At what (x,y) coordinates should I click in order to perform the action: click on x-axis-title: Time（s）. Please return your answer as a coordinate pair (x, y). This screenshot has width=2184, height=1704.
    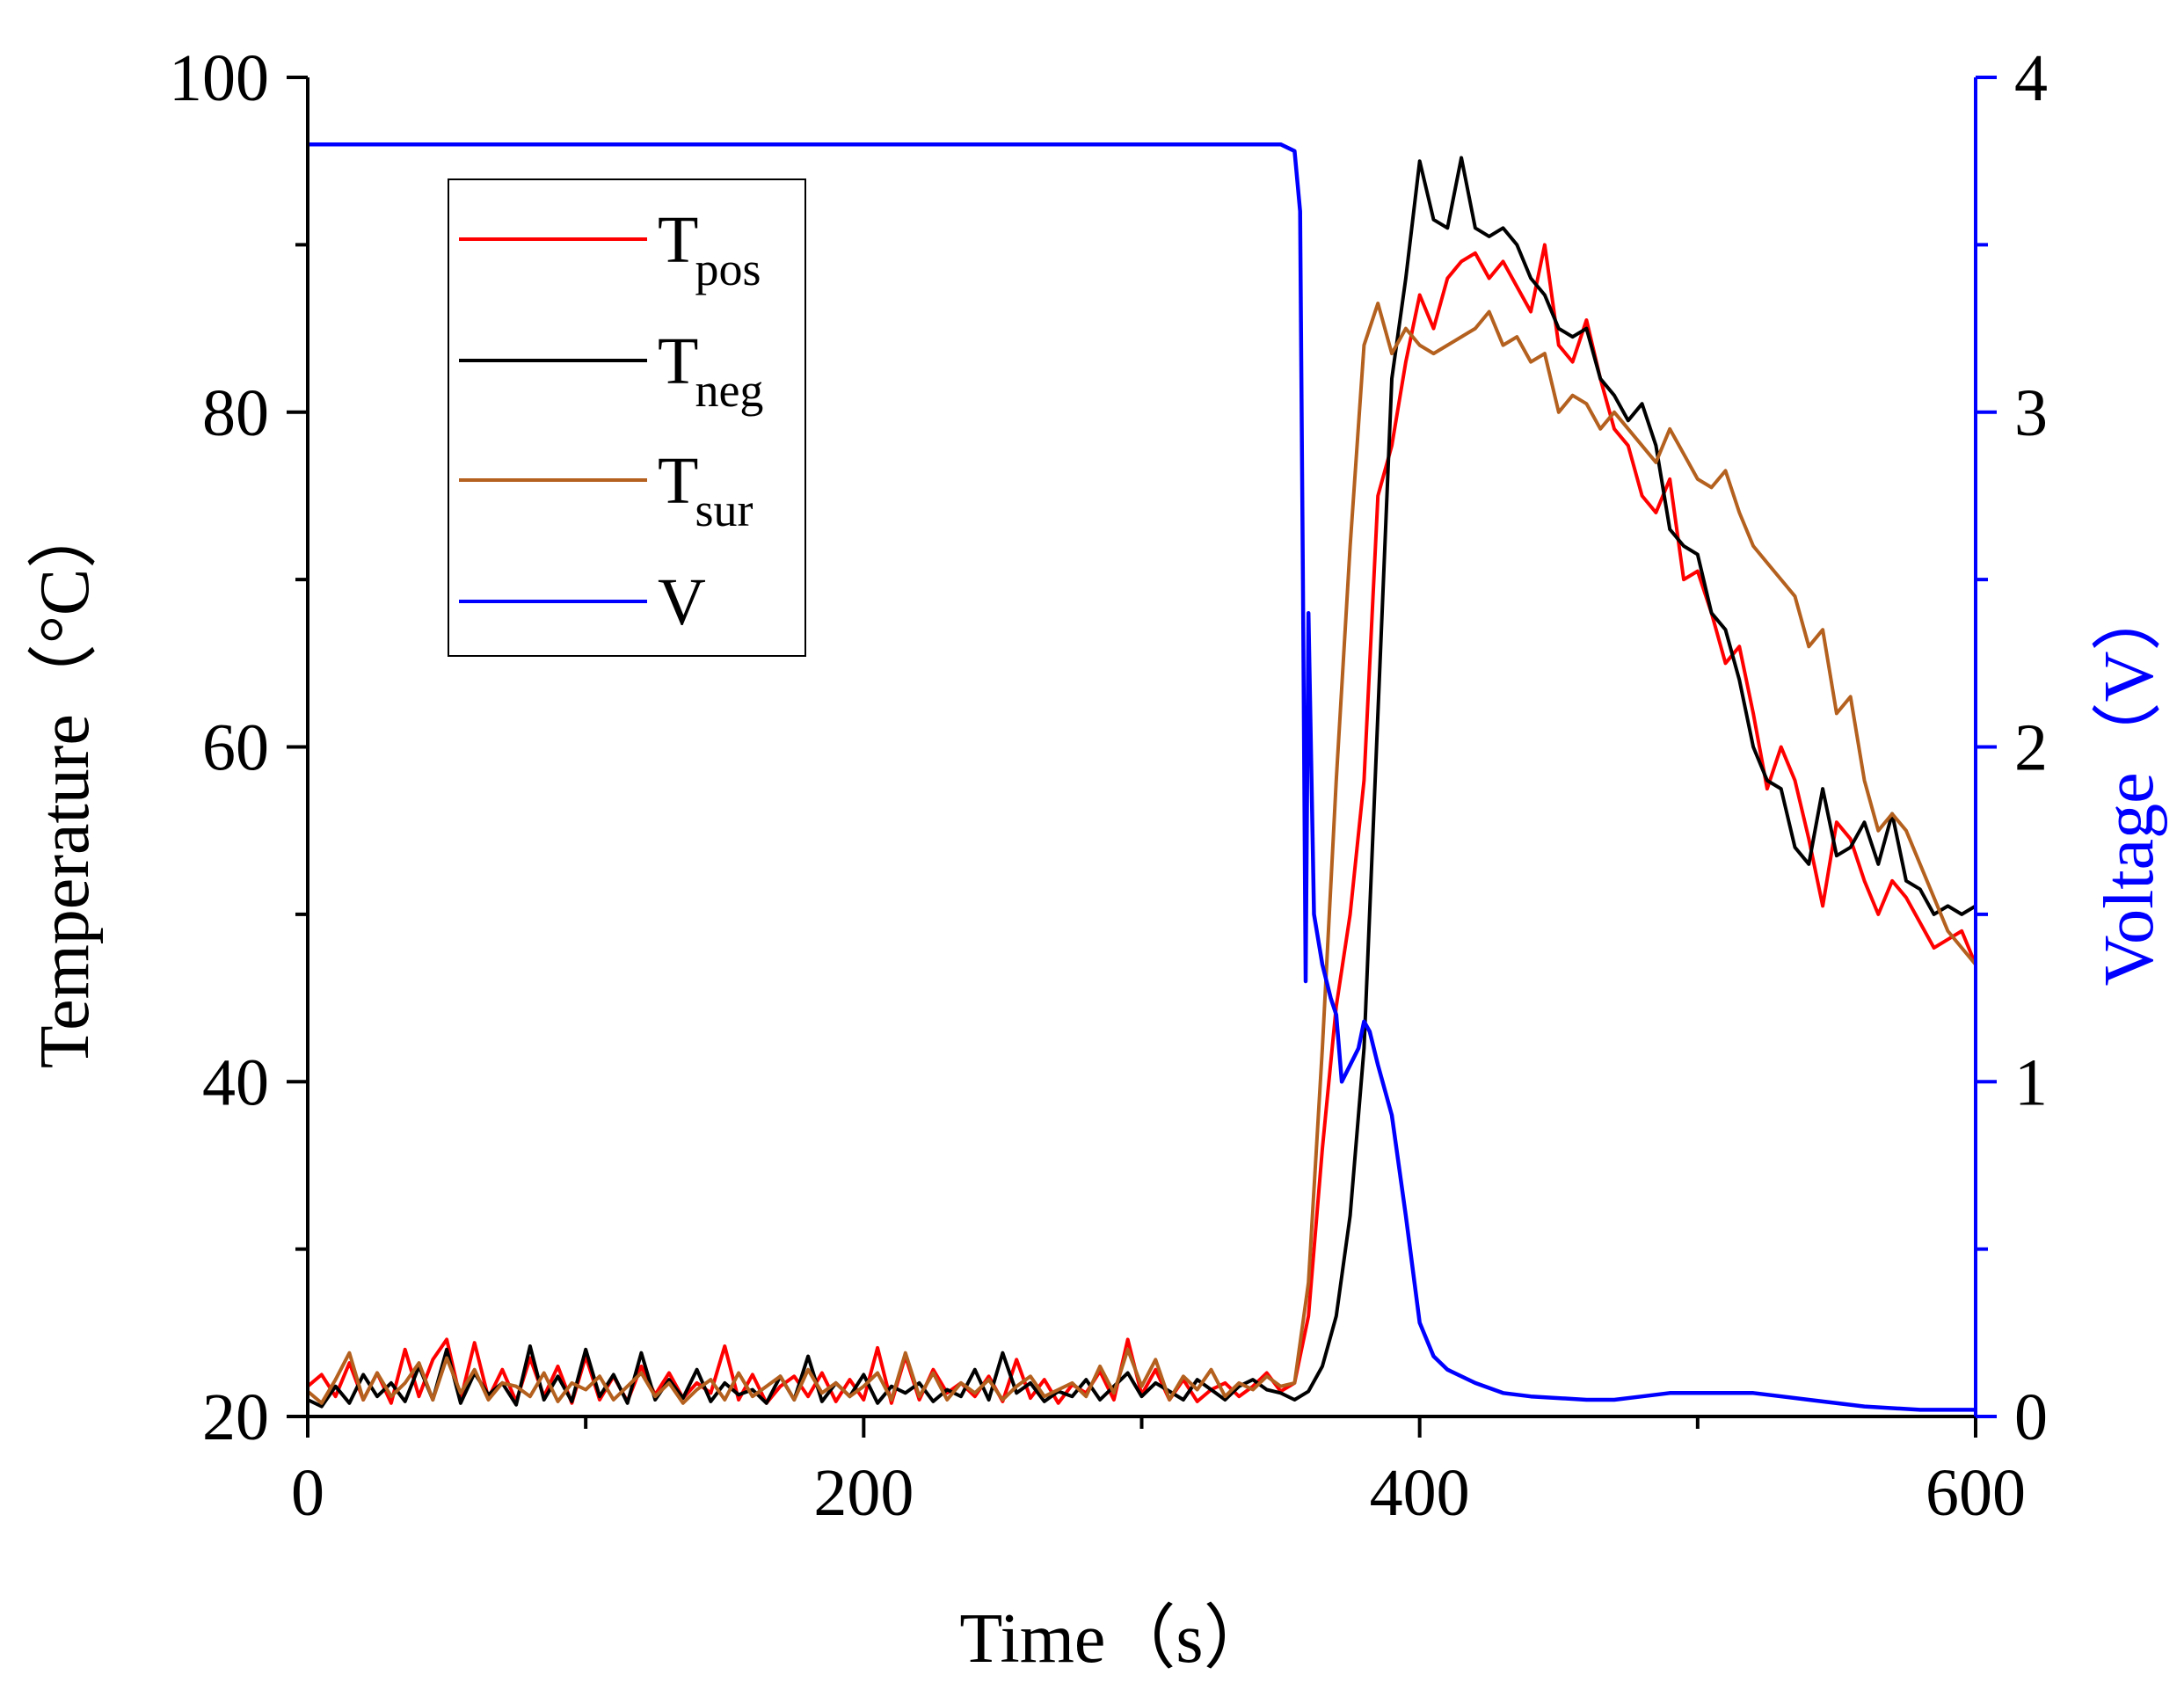
    Looking at the image, I should click on (1116, 1639).